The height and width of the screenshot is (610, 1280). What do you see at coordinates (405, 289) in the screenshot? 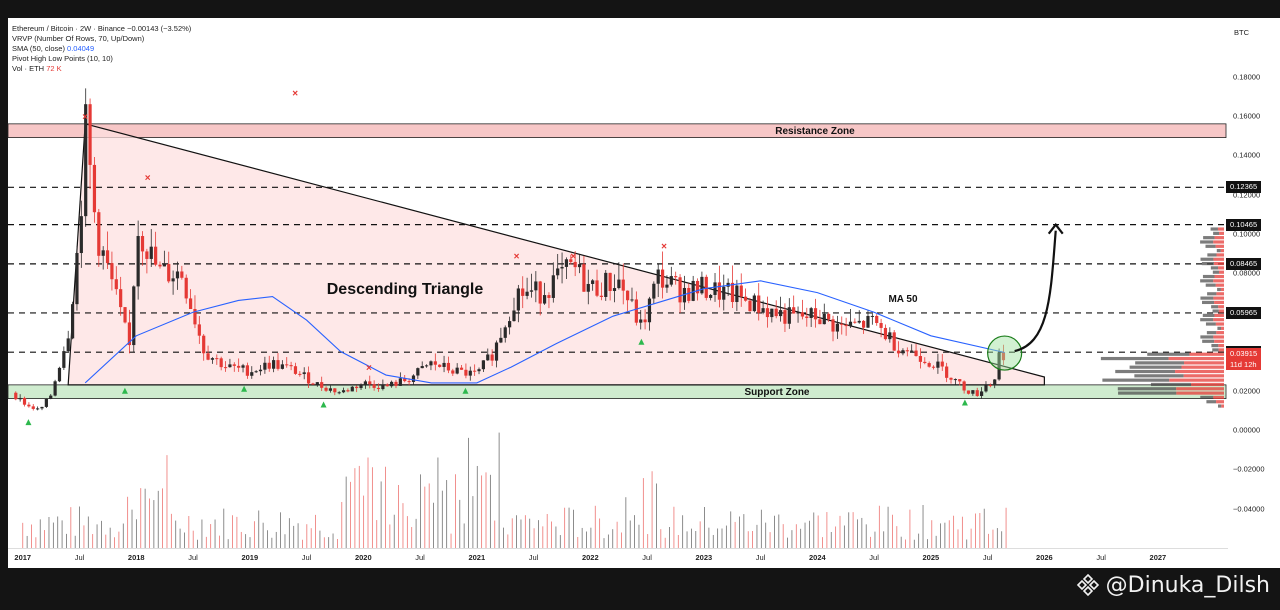
I see `triangle-label: Descending Triangle` at bounding box center [405, 289].